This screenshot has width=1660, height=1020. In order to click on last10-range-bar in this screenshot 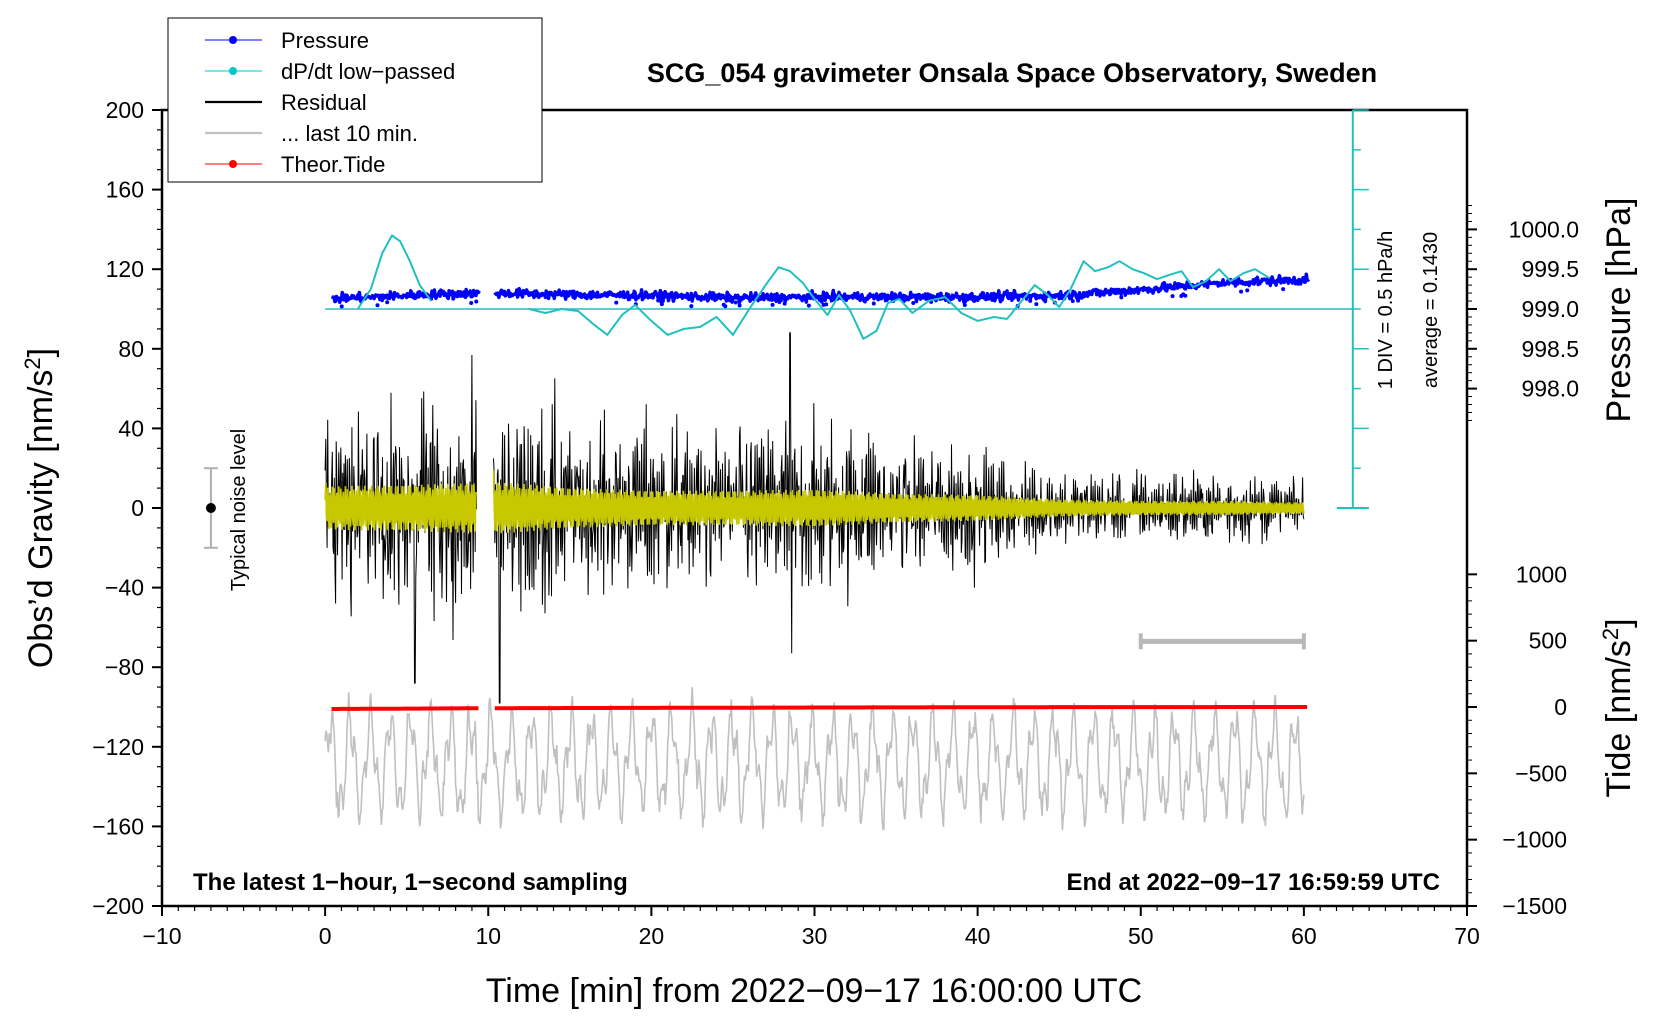, I will do `click(1222, 641)`.